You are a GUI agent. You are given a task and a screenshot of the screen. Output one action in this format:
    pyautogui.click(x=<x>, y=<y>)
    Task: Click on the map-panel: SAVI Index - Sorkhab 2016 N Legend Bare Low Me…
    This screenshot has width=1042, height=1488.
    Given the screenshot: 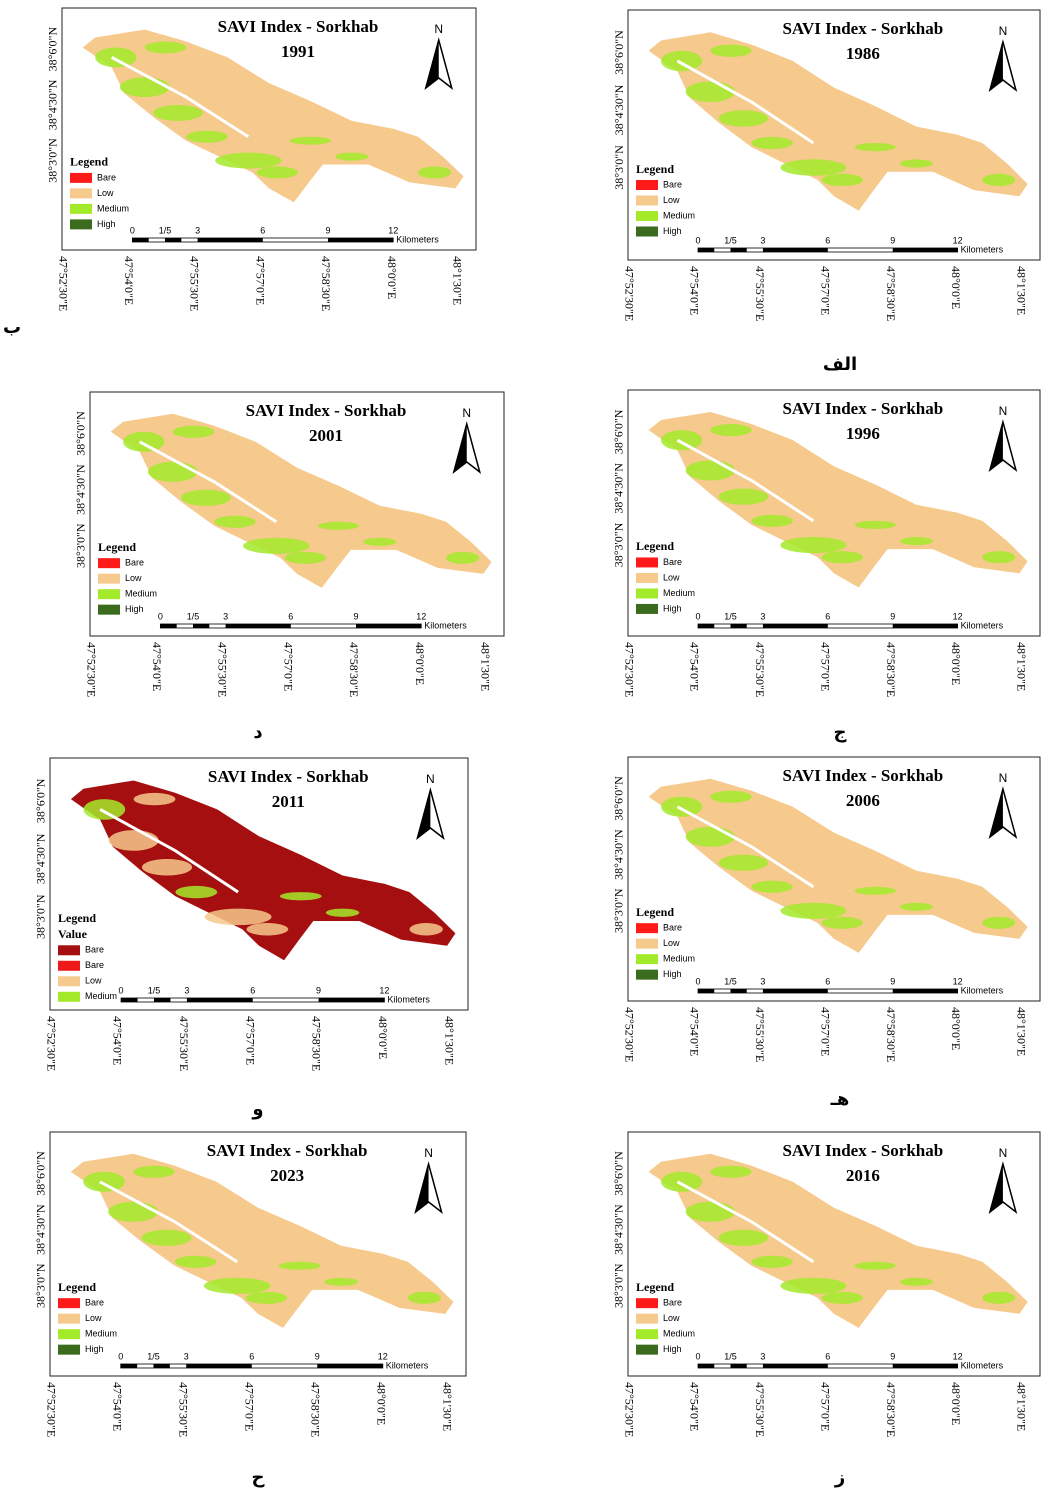 What is the action you would take?
    pyautogui.click(x=826, y=1309)
    